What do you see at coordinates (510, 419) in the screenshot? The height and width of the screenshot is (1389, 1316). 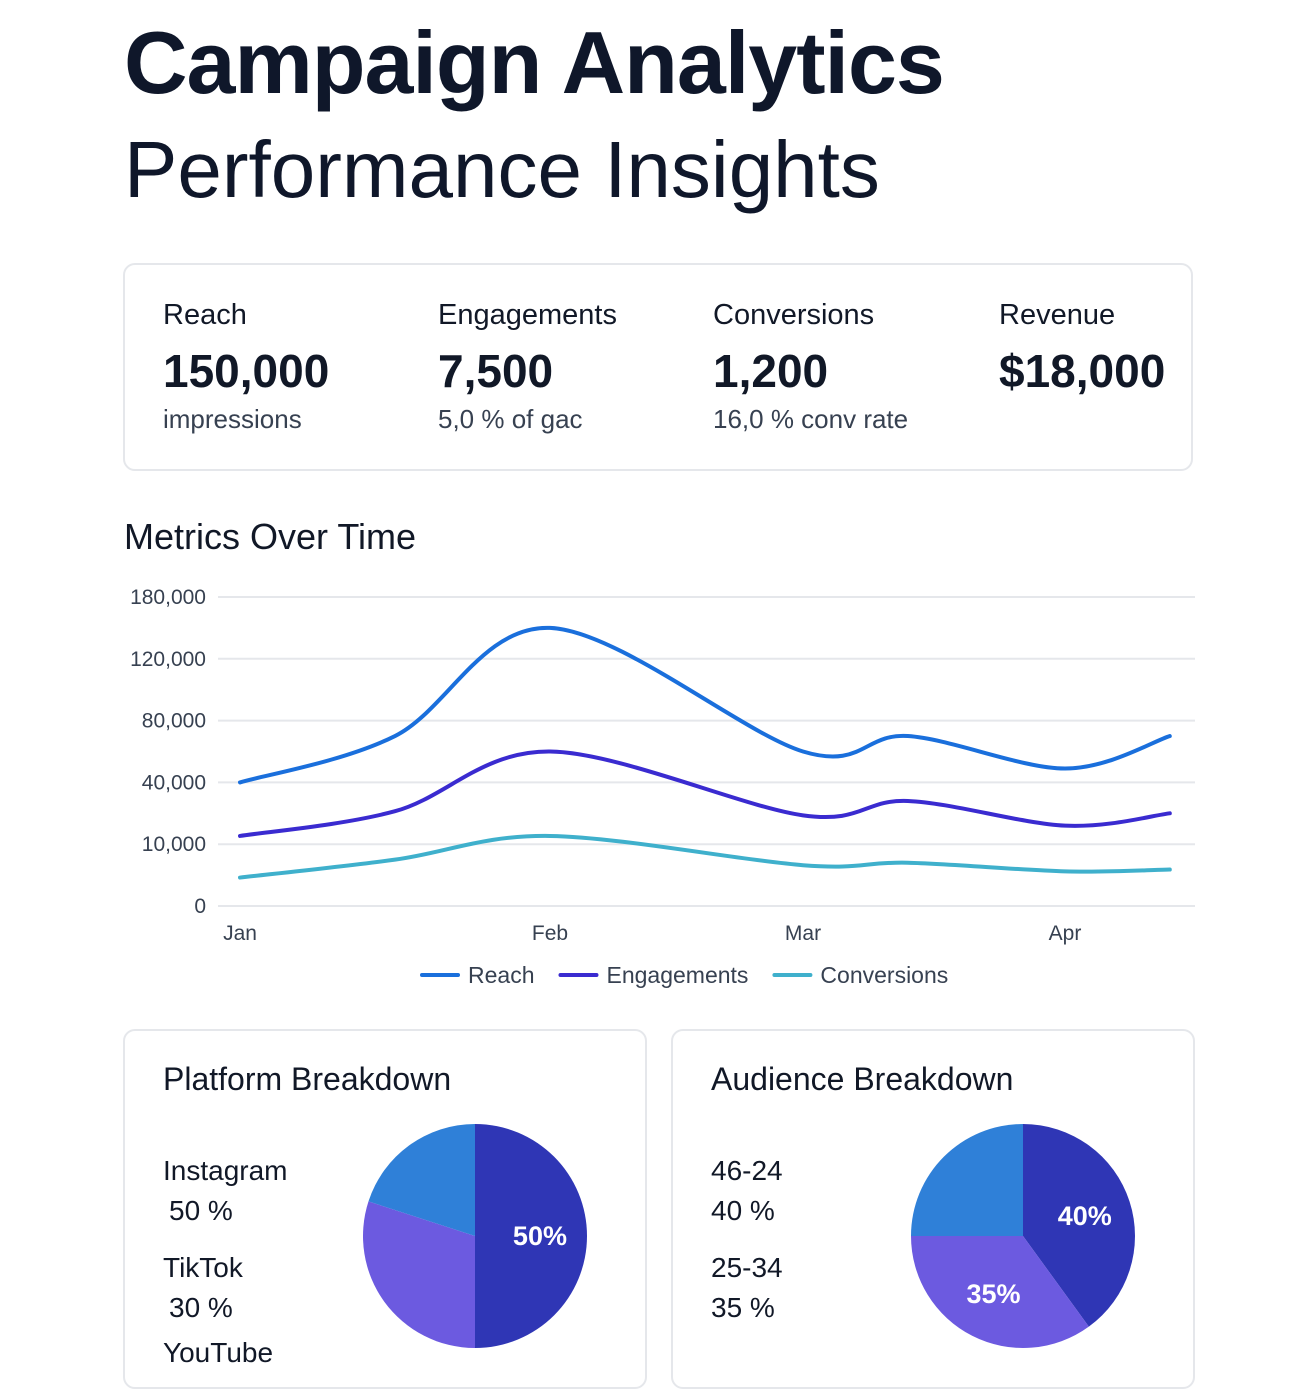 I see `kpi-sub: 5,0 % of gac` at bounding box center [510, 419].